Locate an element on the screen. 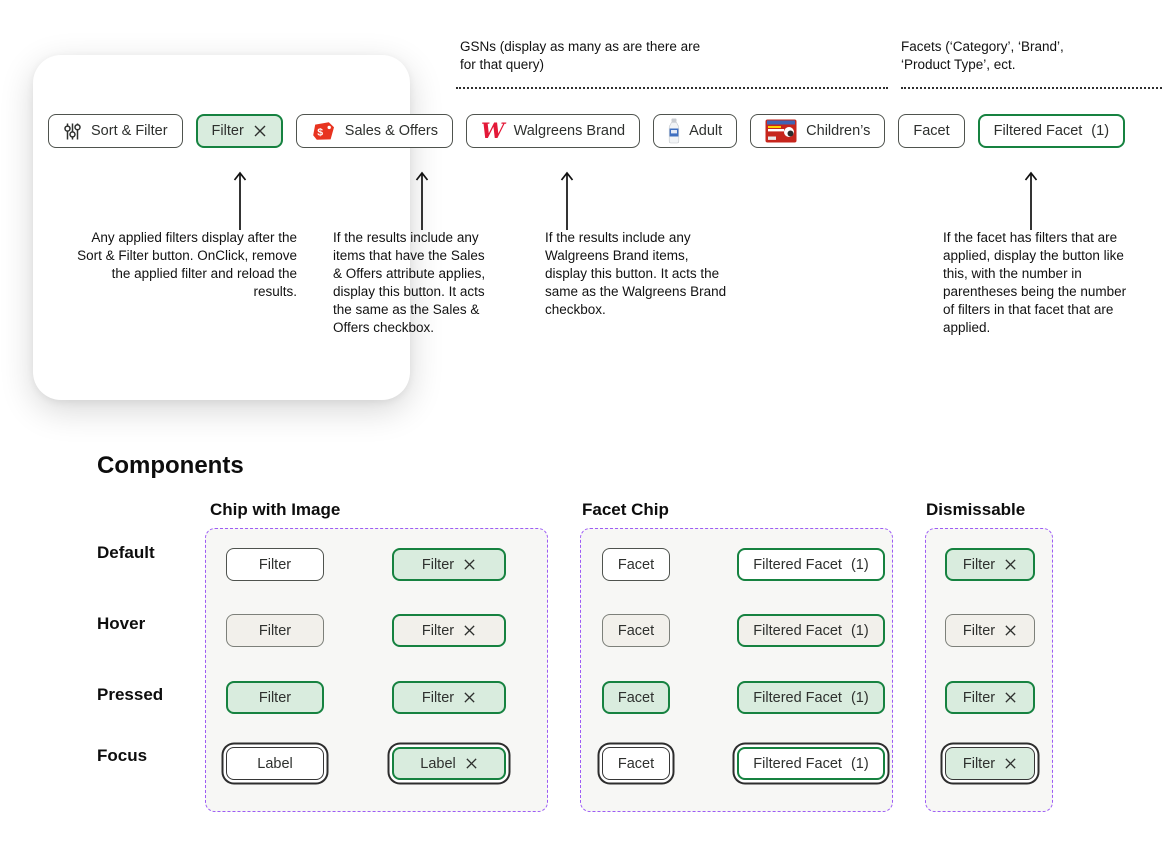 This screenshot has width=1169, height=863. chip-label-x-focus: Label is located at coordinates (449, 763).